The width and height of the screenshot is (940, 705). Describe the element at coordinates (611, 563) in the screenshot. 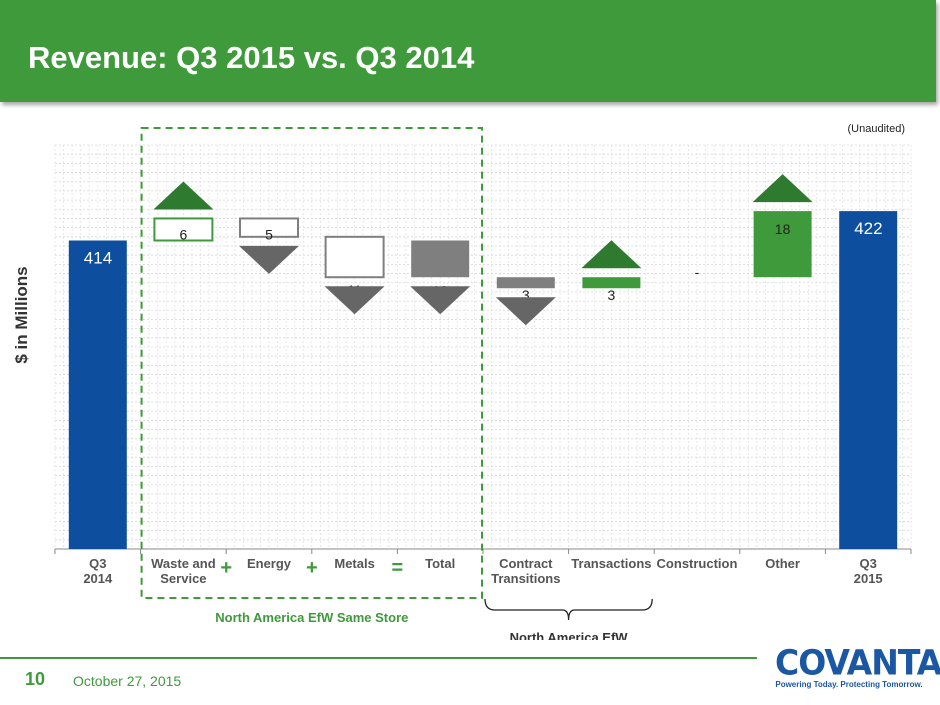

I see `x-tick-label: Transactions` at that location.